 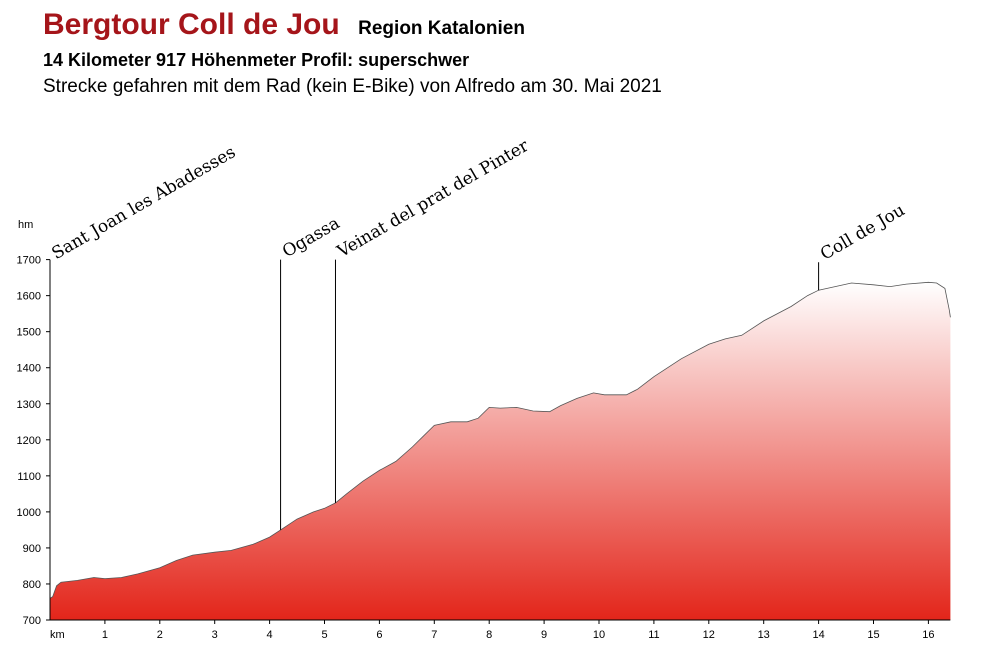 What do you see at coordinates (873, 635) in the screenshot?
I see `x-tick-label: 15` at bounding box center [873, 635].